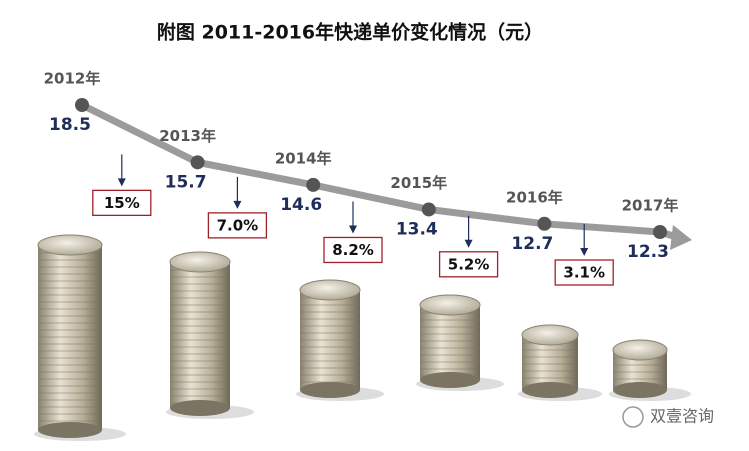  Describe the element at coordinates (534, 197) in the screenshot. I see `year-label: 2016年` at that location.